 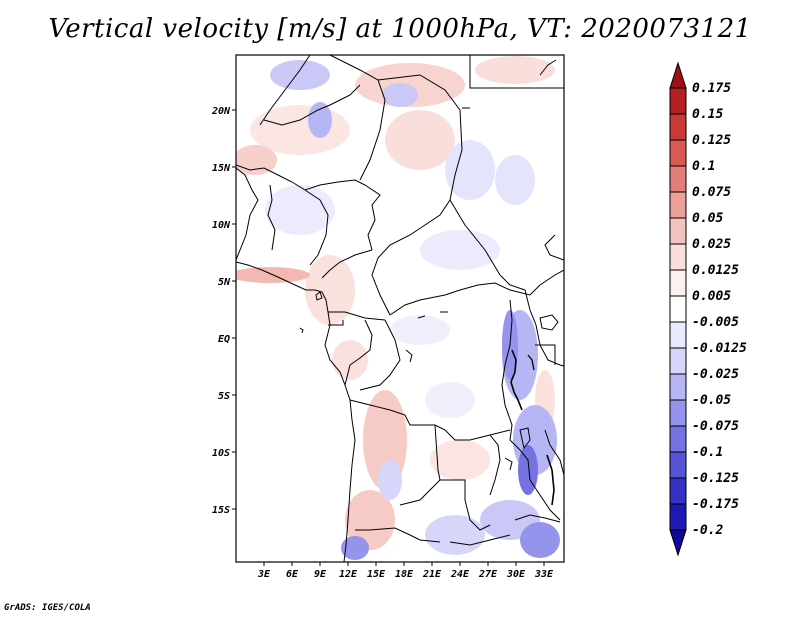 What do you see at coordinates (404, 574) in the screenshot?
I see `lon-label-18e: 18E` at bounding box center [404, 574].